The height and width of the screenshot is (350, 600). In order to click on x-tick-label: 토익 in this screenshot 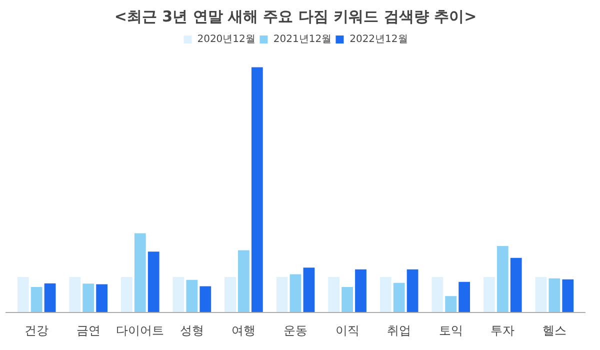, I will do `click(450, 331)`.